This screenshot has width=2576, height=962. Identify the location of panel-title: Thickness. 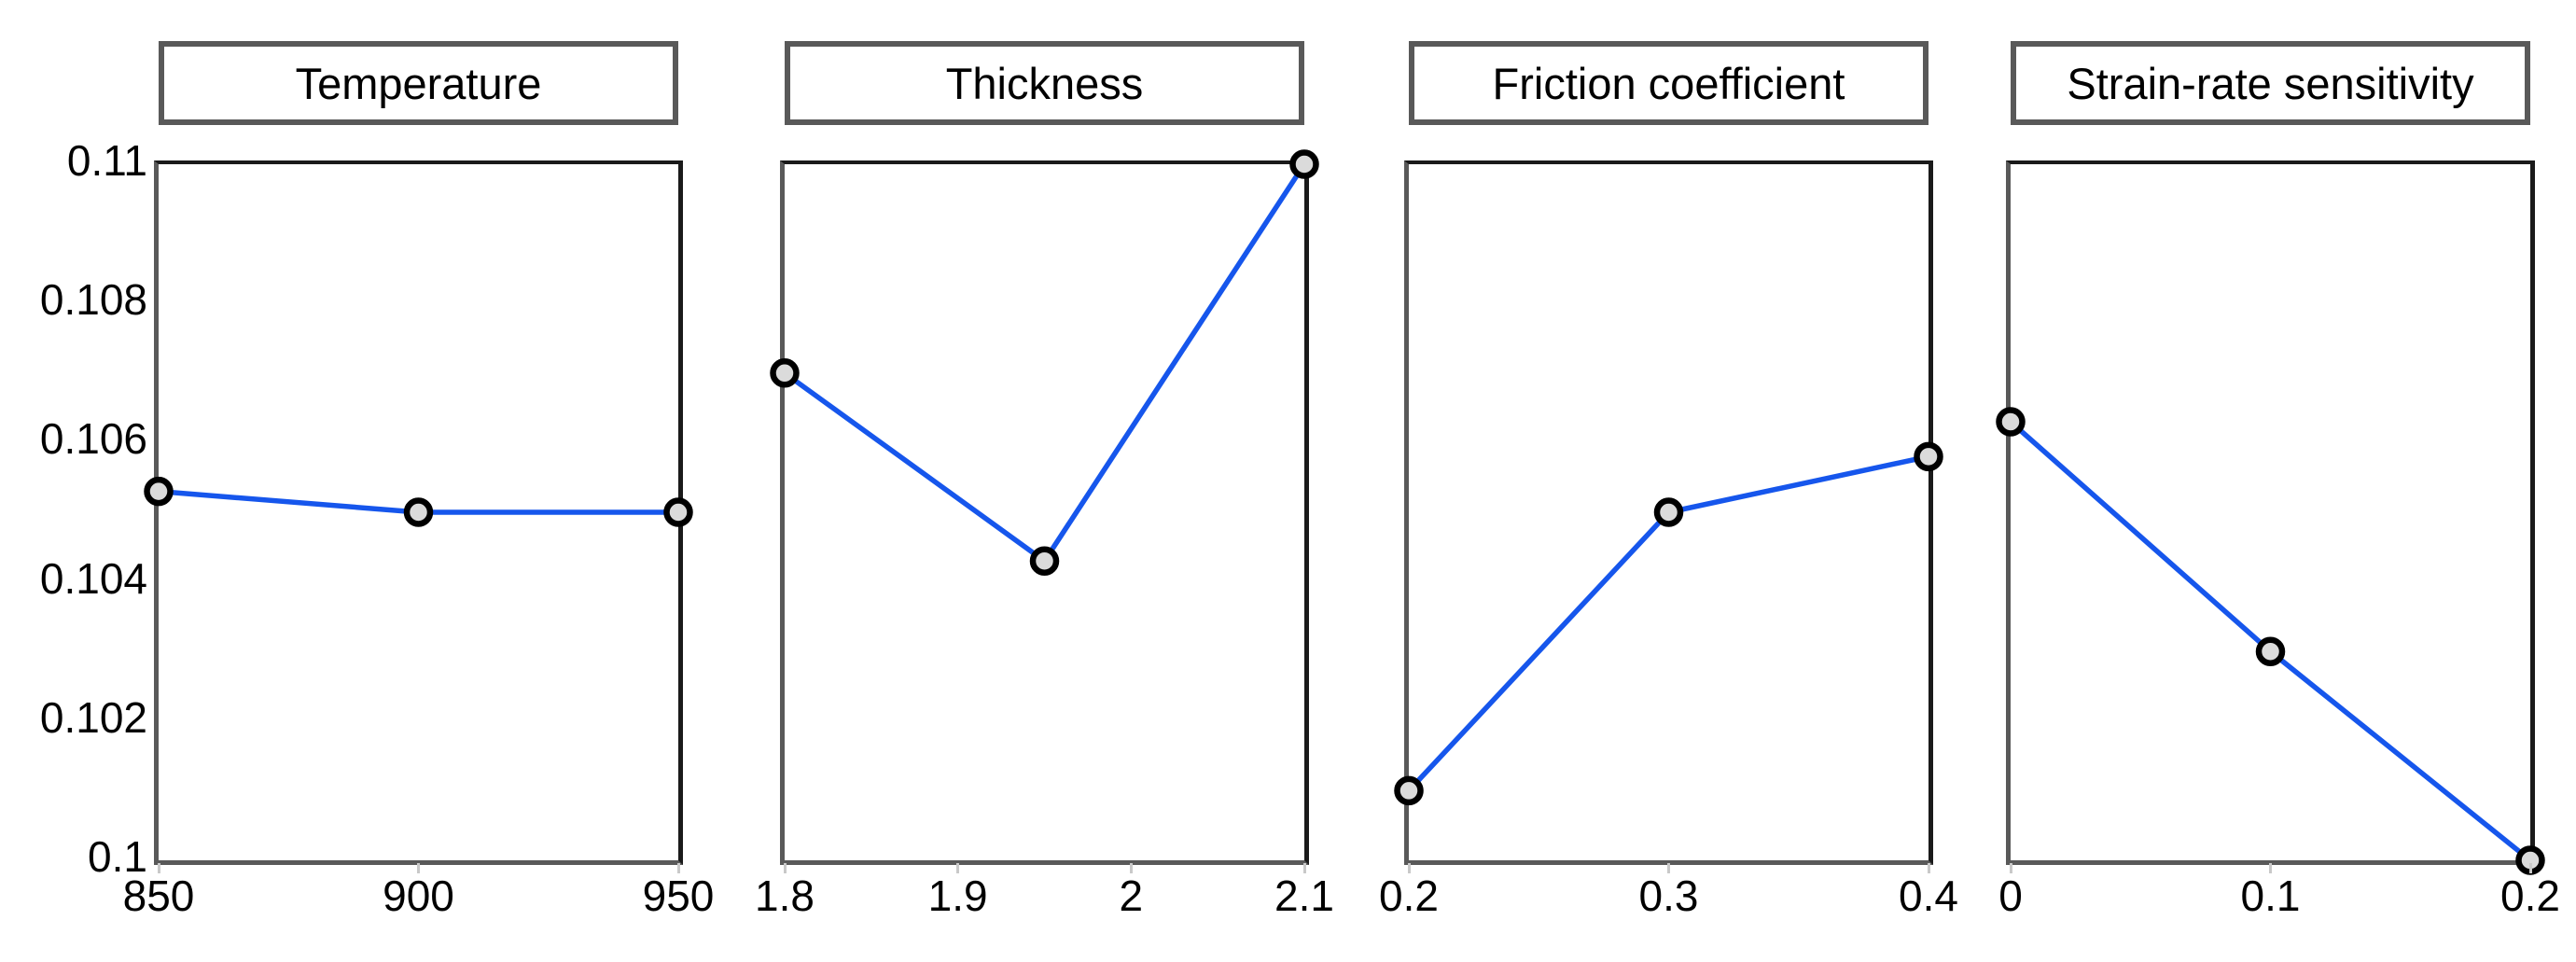
(1044, 83).